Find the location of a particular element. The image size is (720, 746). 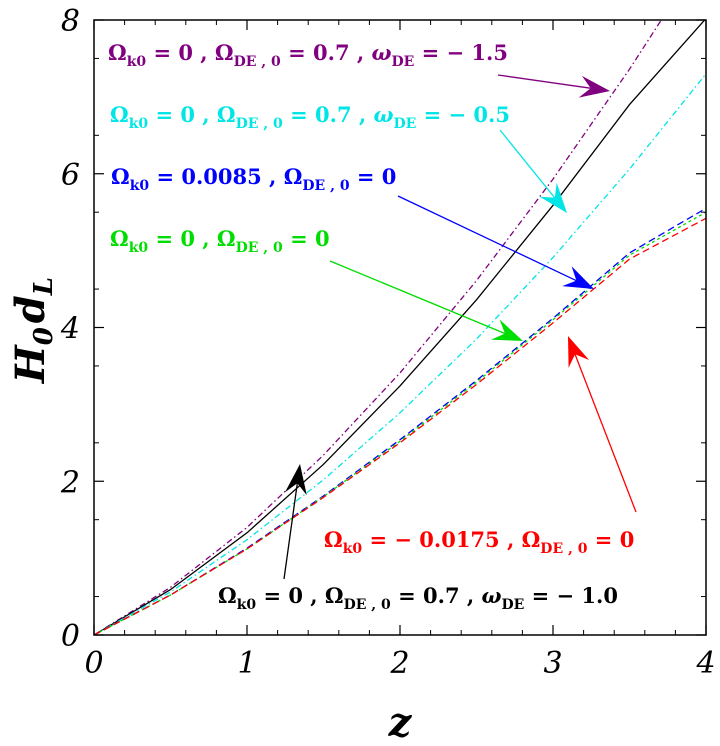

y-axis-label: H0 dL is located at coordinates (33, 330).